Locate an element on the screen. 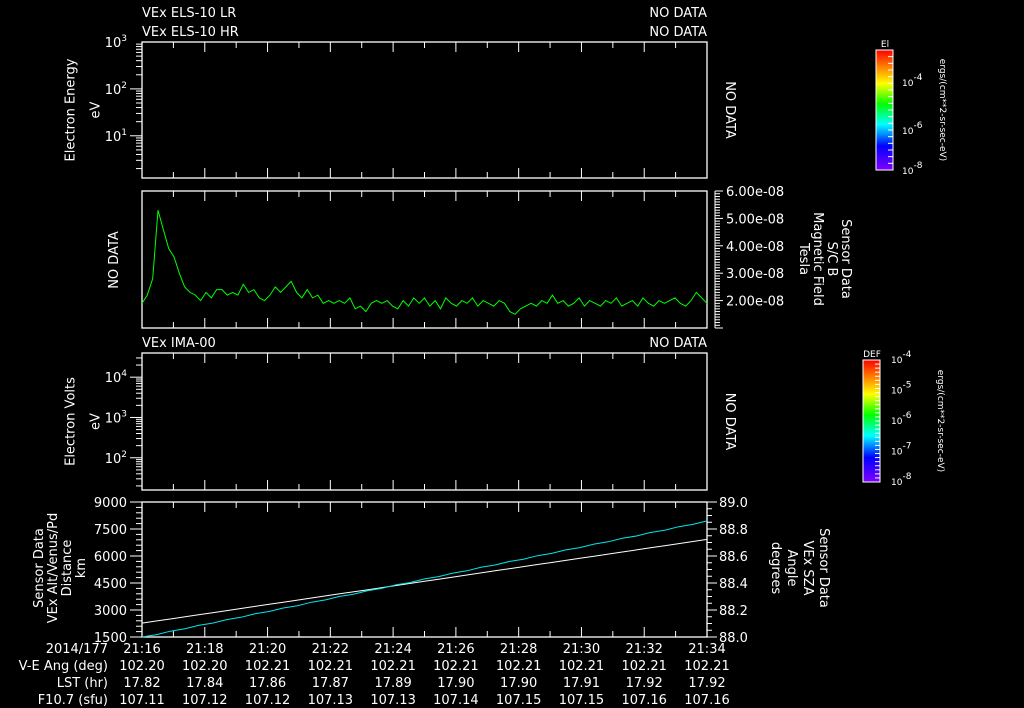 The height and width of the screenshot is (708, 1024). time-tick-label: 21:20 is located at coordinates (267, 649).